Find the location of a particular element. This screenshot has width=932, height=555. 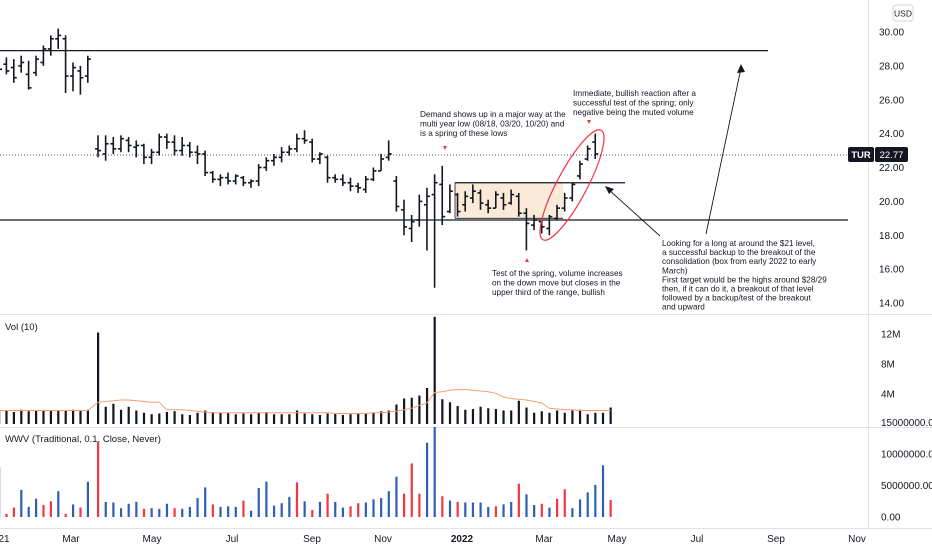

spring-note-line: is a spring of these lows is located at coordinates (463, 133).